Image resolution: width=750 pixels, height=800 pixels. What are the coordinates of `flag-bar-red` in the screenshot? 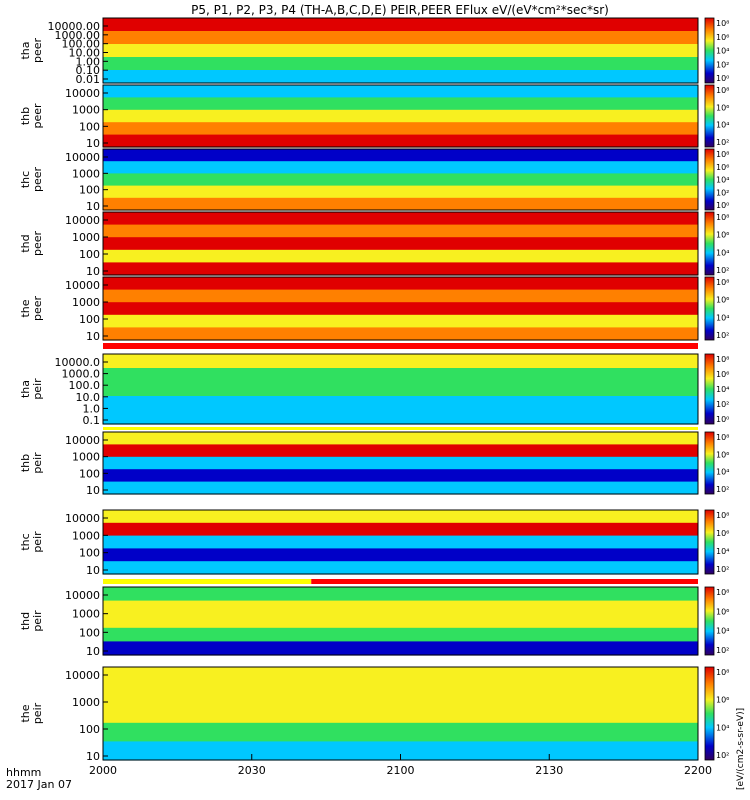 It's located at (504, 581).